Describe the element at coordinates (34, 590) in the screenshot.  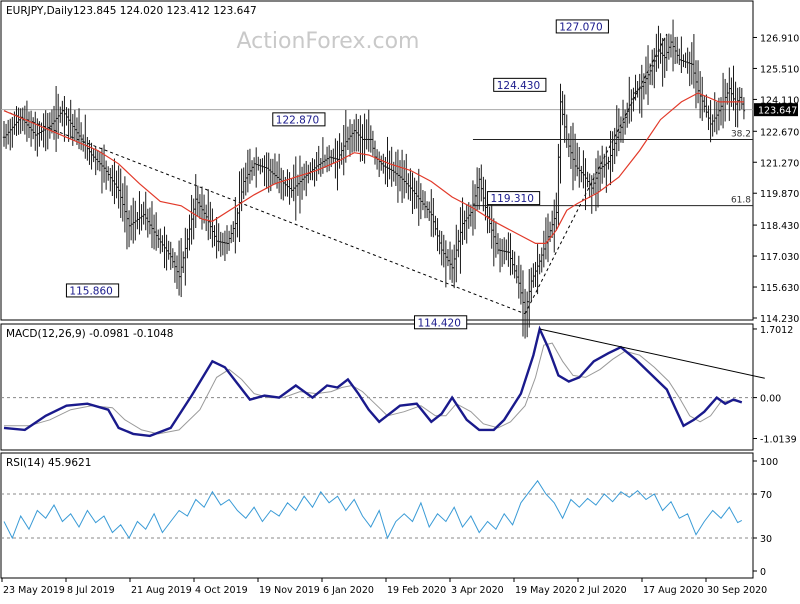
I see `date-tick-label: 23 May 2019` at that location.